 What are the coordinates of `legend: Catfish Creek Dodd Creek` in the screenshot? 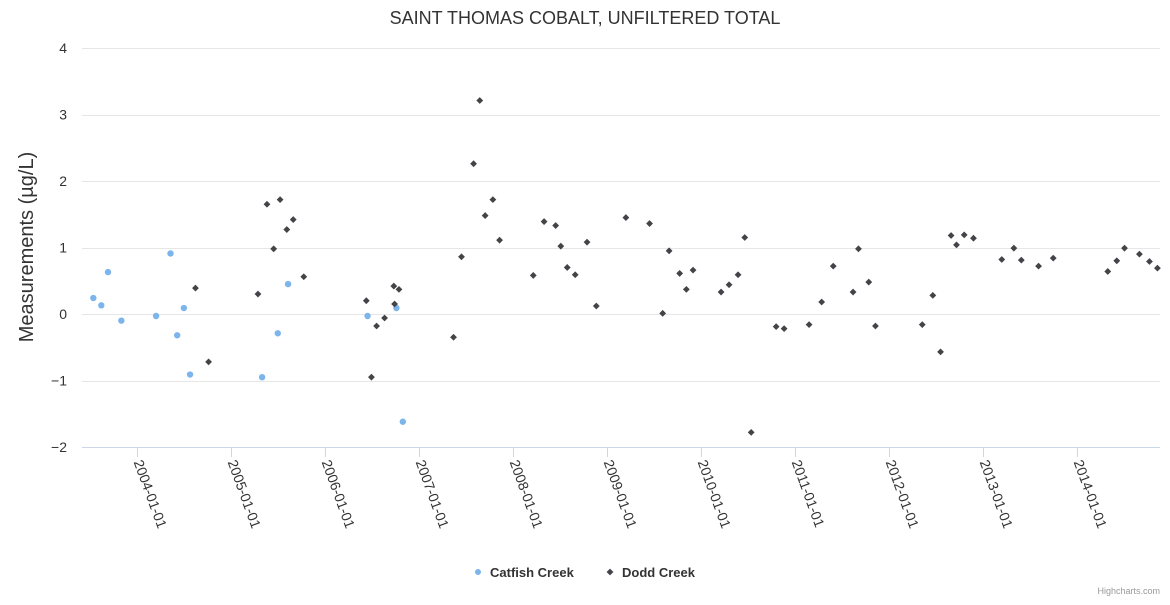 It's located at (585, 572).